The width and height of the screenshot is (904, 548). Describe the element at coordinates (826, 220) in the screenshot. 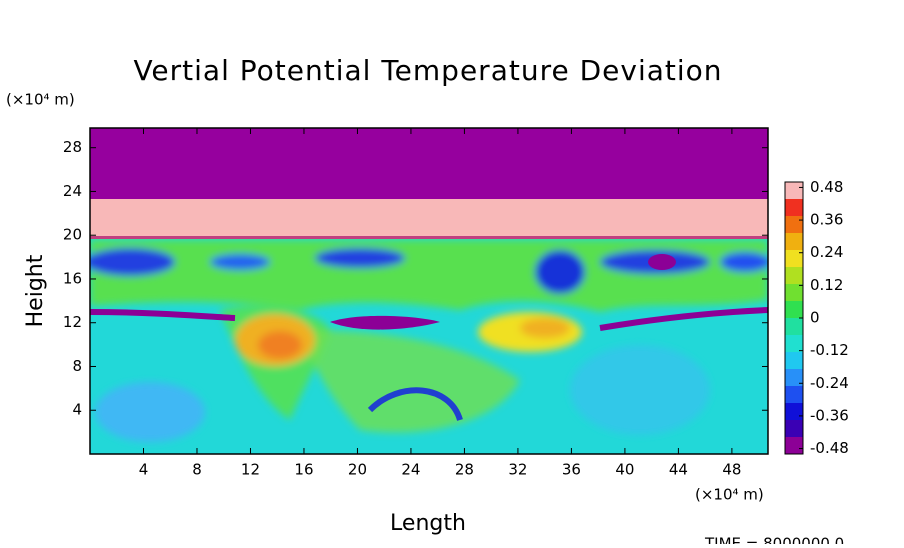

I see `colorbar-tick-label: 0.36` at that location.